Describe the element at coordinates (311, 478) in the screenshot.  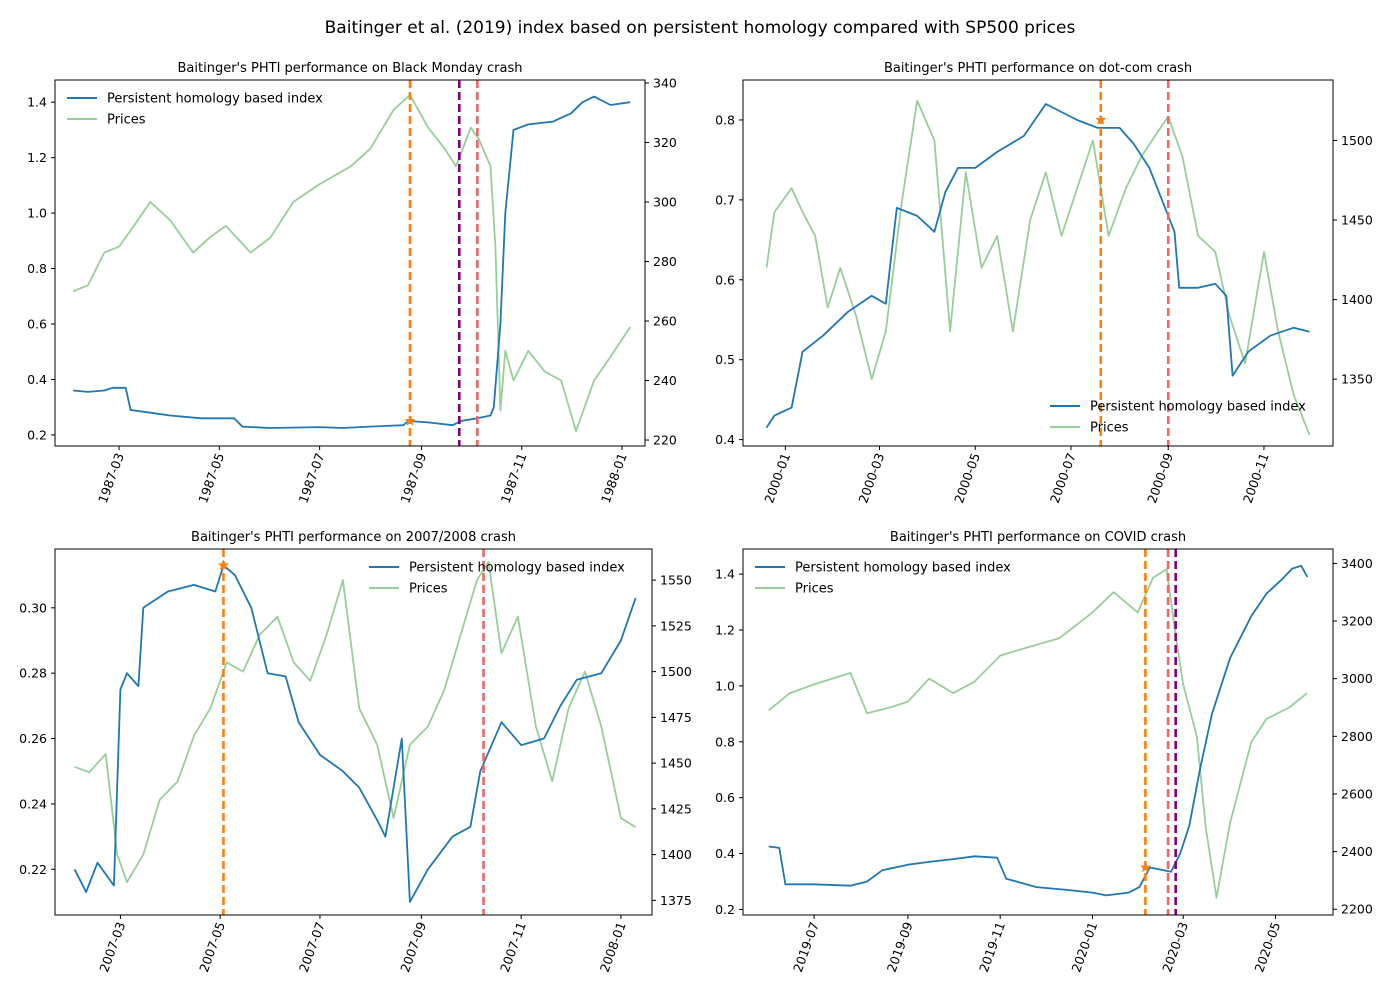
I see `x-tick-label: 1987-07` at that location.